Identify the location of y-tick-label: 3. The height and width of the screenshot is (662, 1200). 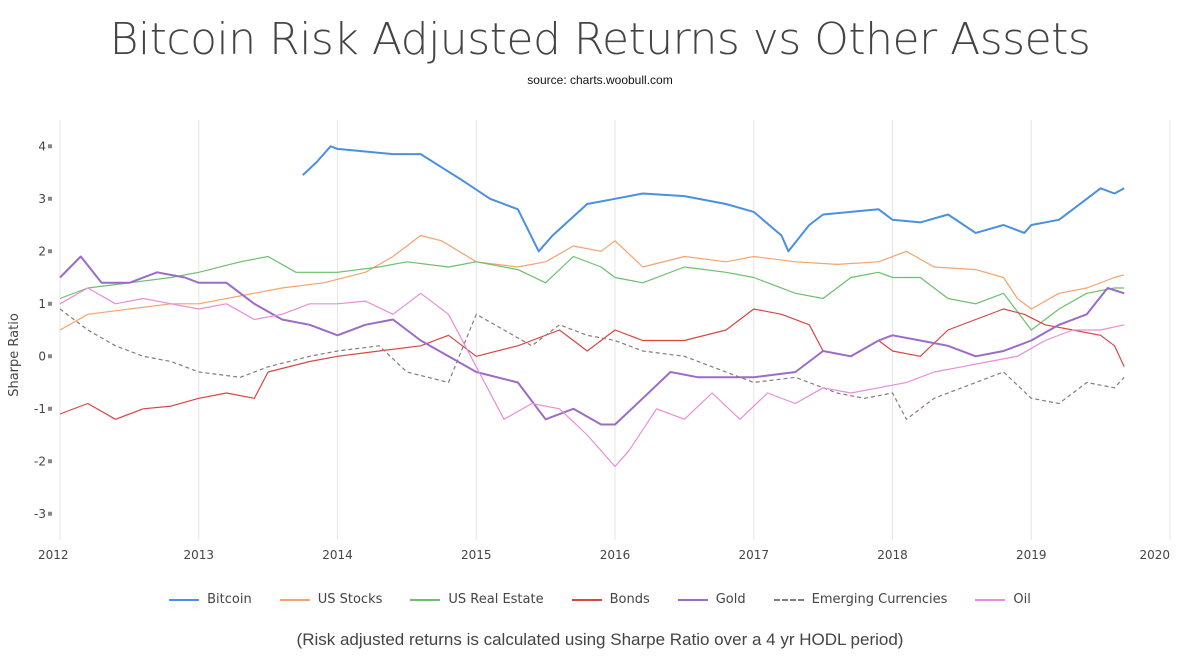
(42, 199).